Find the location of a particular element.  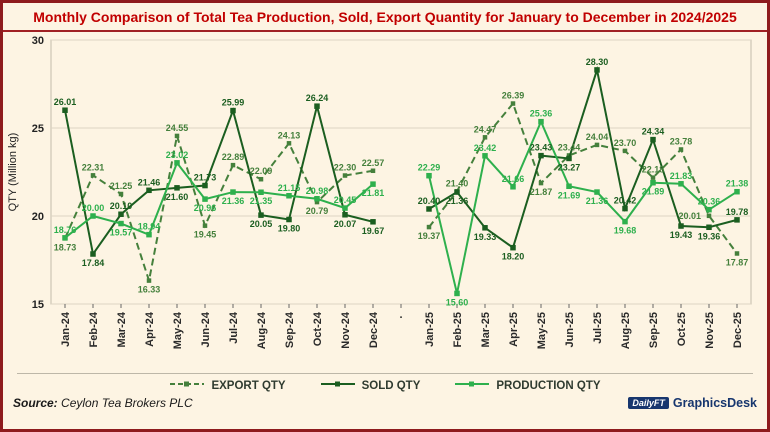

data-label: 18.20 is located at coordinates (513, 257).